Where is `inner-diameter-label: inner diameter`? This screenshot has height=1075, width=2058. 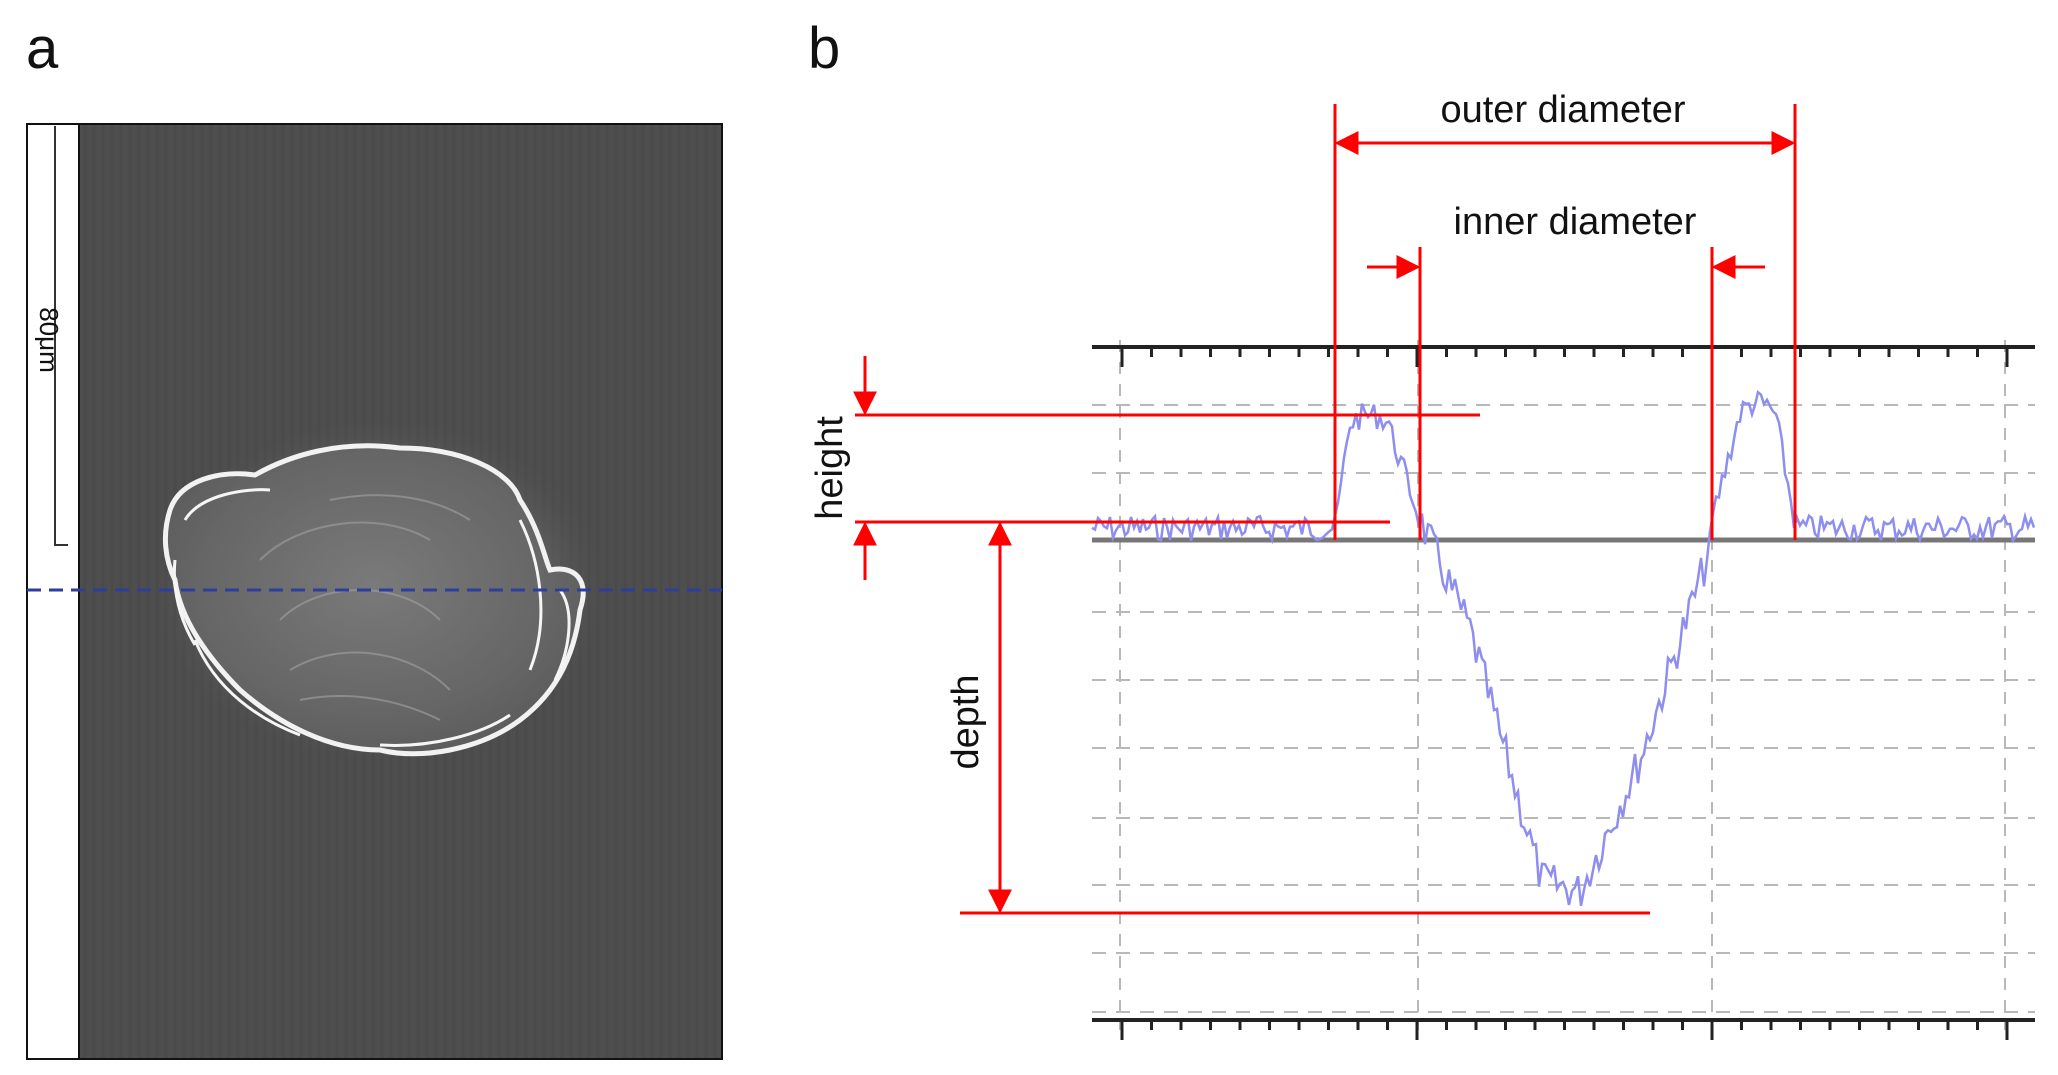
inner-diameter-label: inner diameter is located at coordinates (1575, 222).